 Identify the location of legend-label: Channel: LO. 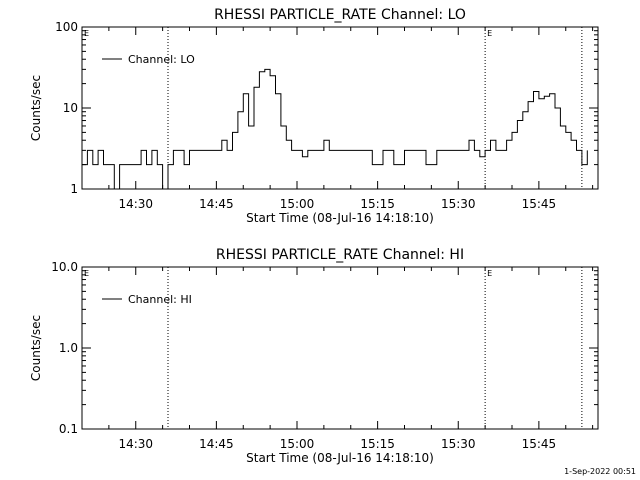
(161, 59).